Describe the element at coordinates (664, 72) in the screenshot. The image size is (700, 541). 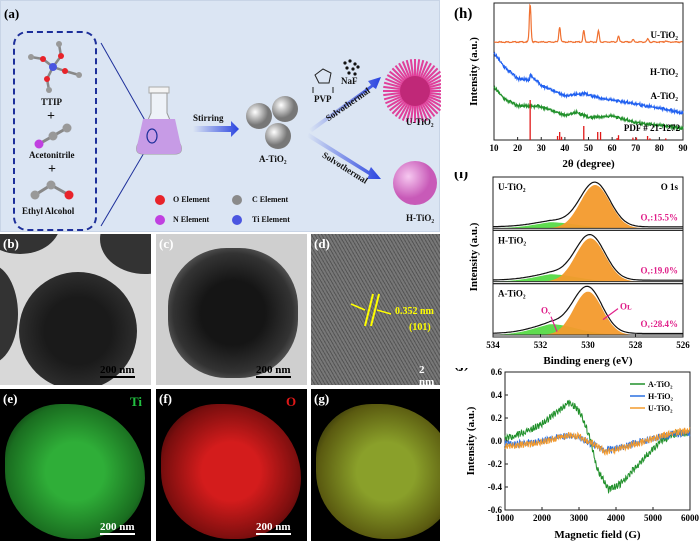
I see `label-h-tio2: H-TiO₂` at that location.